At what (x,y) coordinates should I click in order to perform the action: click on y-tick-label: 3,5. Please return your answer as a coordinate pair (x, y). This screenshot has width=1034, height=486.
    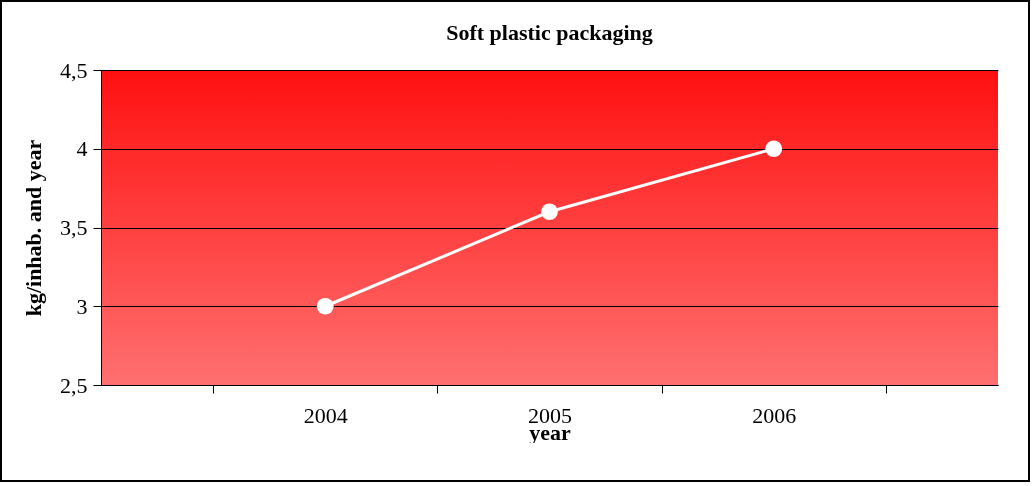
    Looking at the image, I should click on (74, 227).